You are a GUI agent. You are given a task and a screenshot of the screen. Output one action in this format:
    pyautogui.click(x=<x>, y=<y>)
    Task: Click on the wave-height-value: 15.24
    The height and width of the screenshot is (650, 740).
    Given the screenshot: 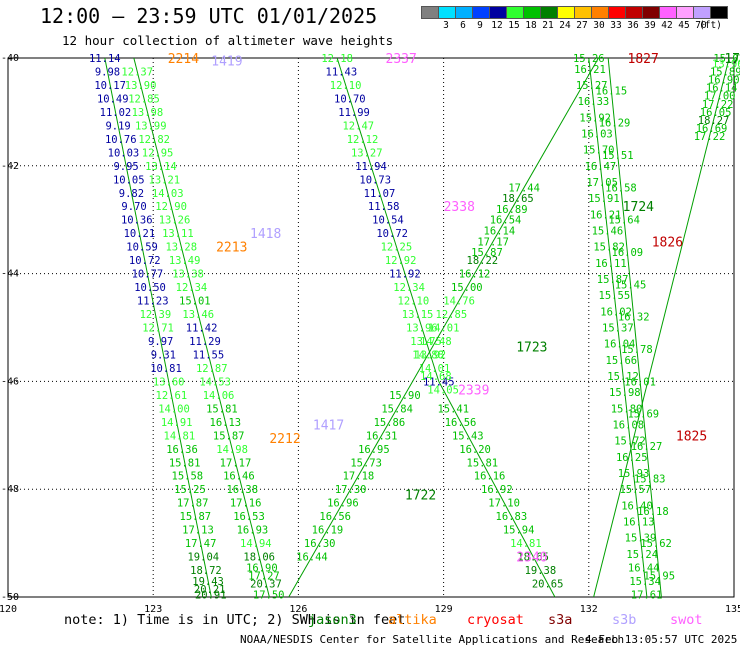 What is the action you would take?
    pyautogui.click(x=642, y=555)
    